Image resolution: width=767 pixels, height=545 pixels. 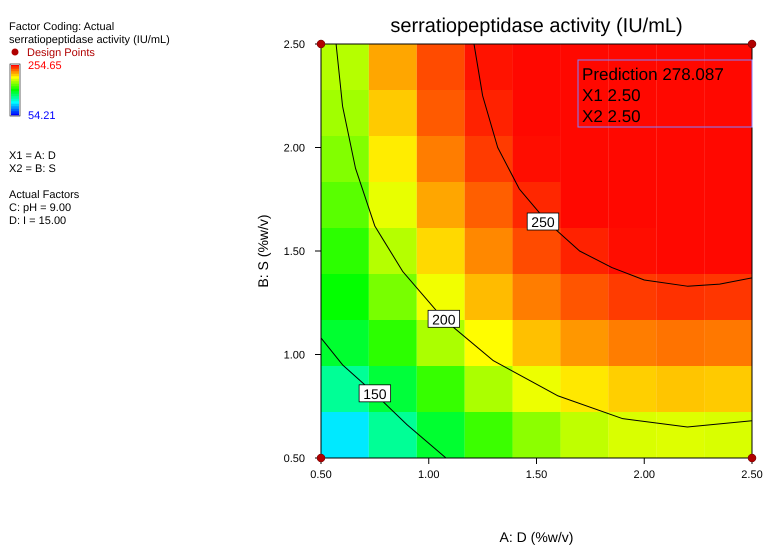 I want to click on annotation: 200, so click(x=444, y=319).